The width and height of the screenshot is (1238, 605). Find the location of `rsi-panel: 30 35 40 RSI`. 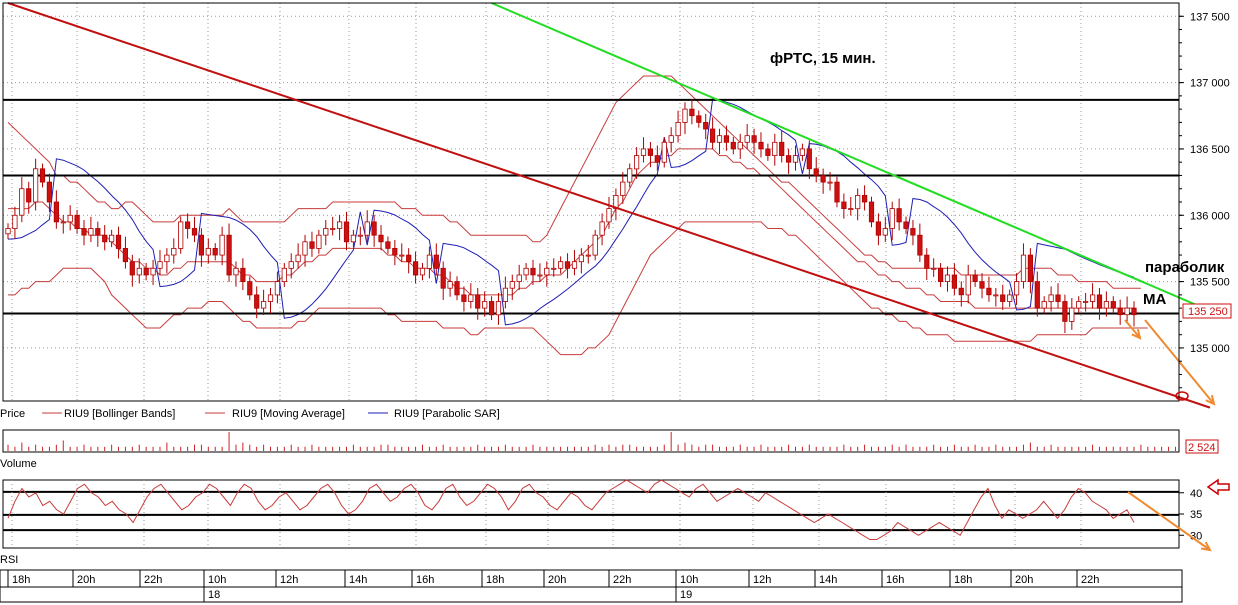

rsi-panel: 30 35 40 RSI is located at coordinates (615, 522).